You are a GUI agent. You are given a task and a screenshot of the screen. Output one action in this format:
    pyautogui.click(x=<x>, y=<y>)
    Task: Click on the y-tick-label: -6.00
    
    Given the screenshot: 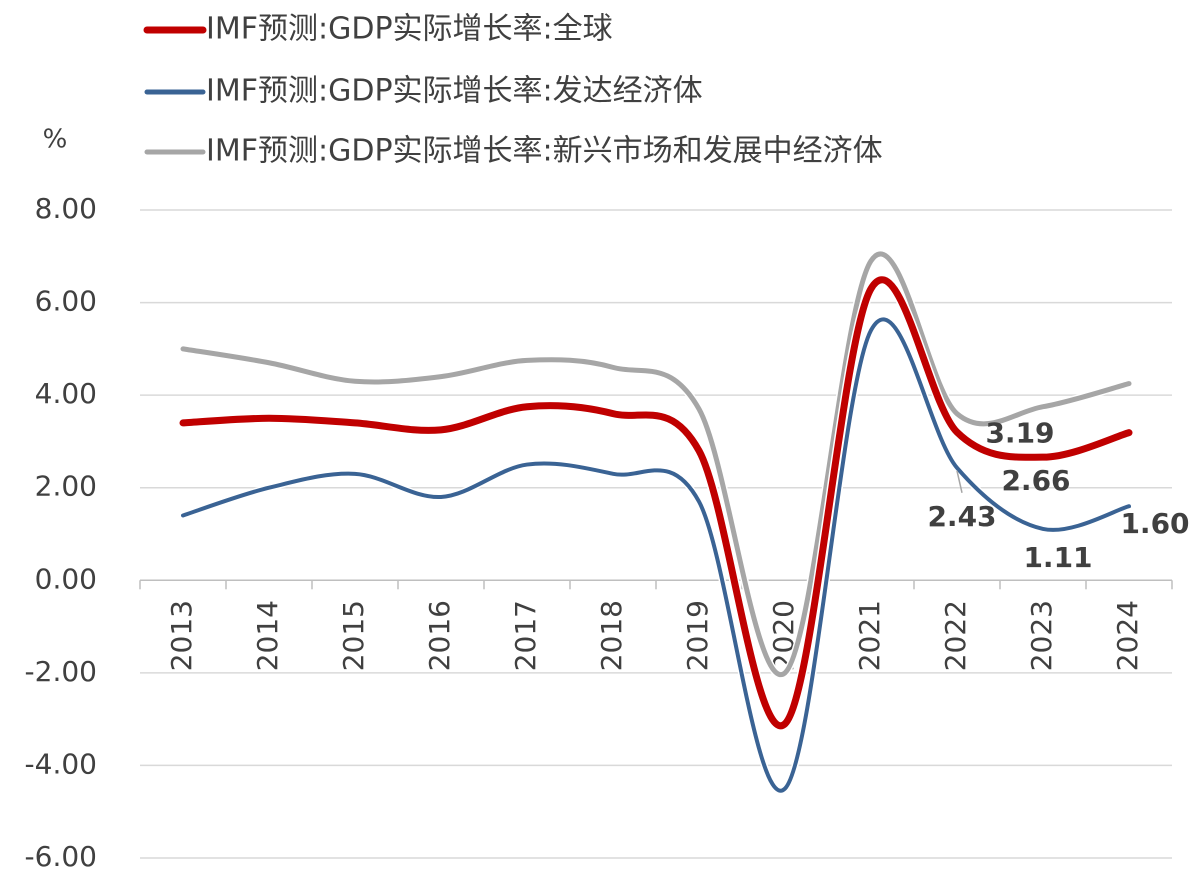 What is the action you would take?
    pyautogui.click(x=61, y=856)
    